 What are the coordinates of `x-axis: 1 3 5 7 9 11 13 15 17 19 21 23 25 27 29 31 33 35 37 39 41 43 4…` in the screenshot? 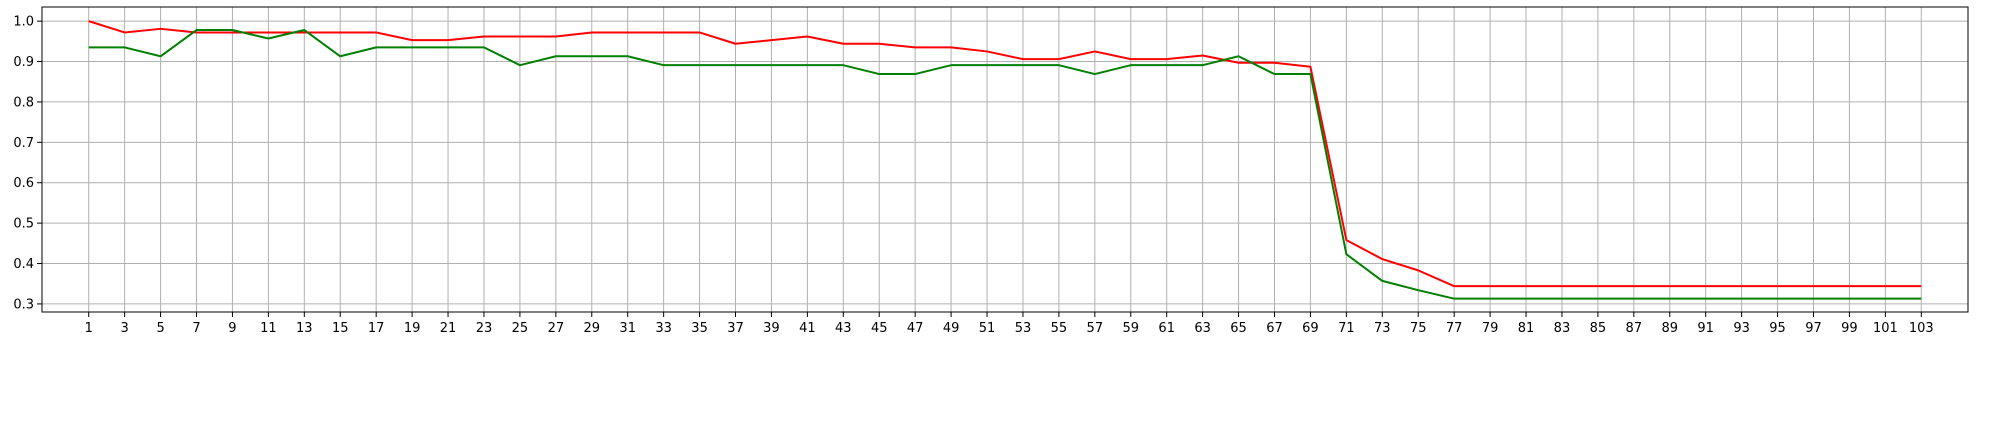 It's located at (1009, 324).